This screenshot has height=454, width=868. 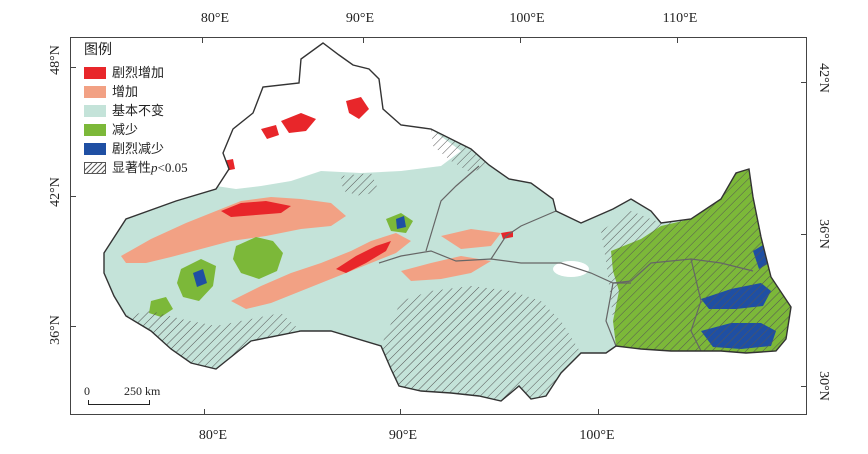 I want to click on bottom-tick-label: 100°E, so click(x=597, y=435).